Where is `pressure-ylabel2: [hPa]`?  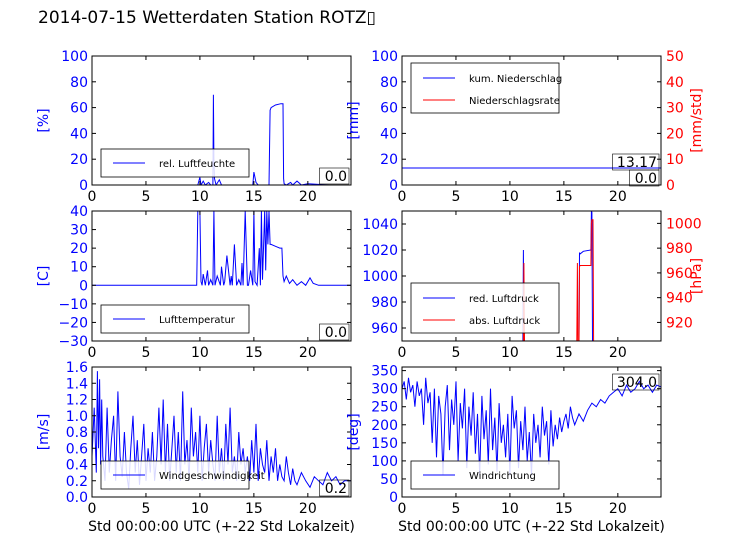 pressure-ylabel2: [hPa] is located at coordinates (697, 276).